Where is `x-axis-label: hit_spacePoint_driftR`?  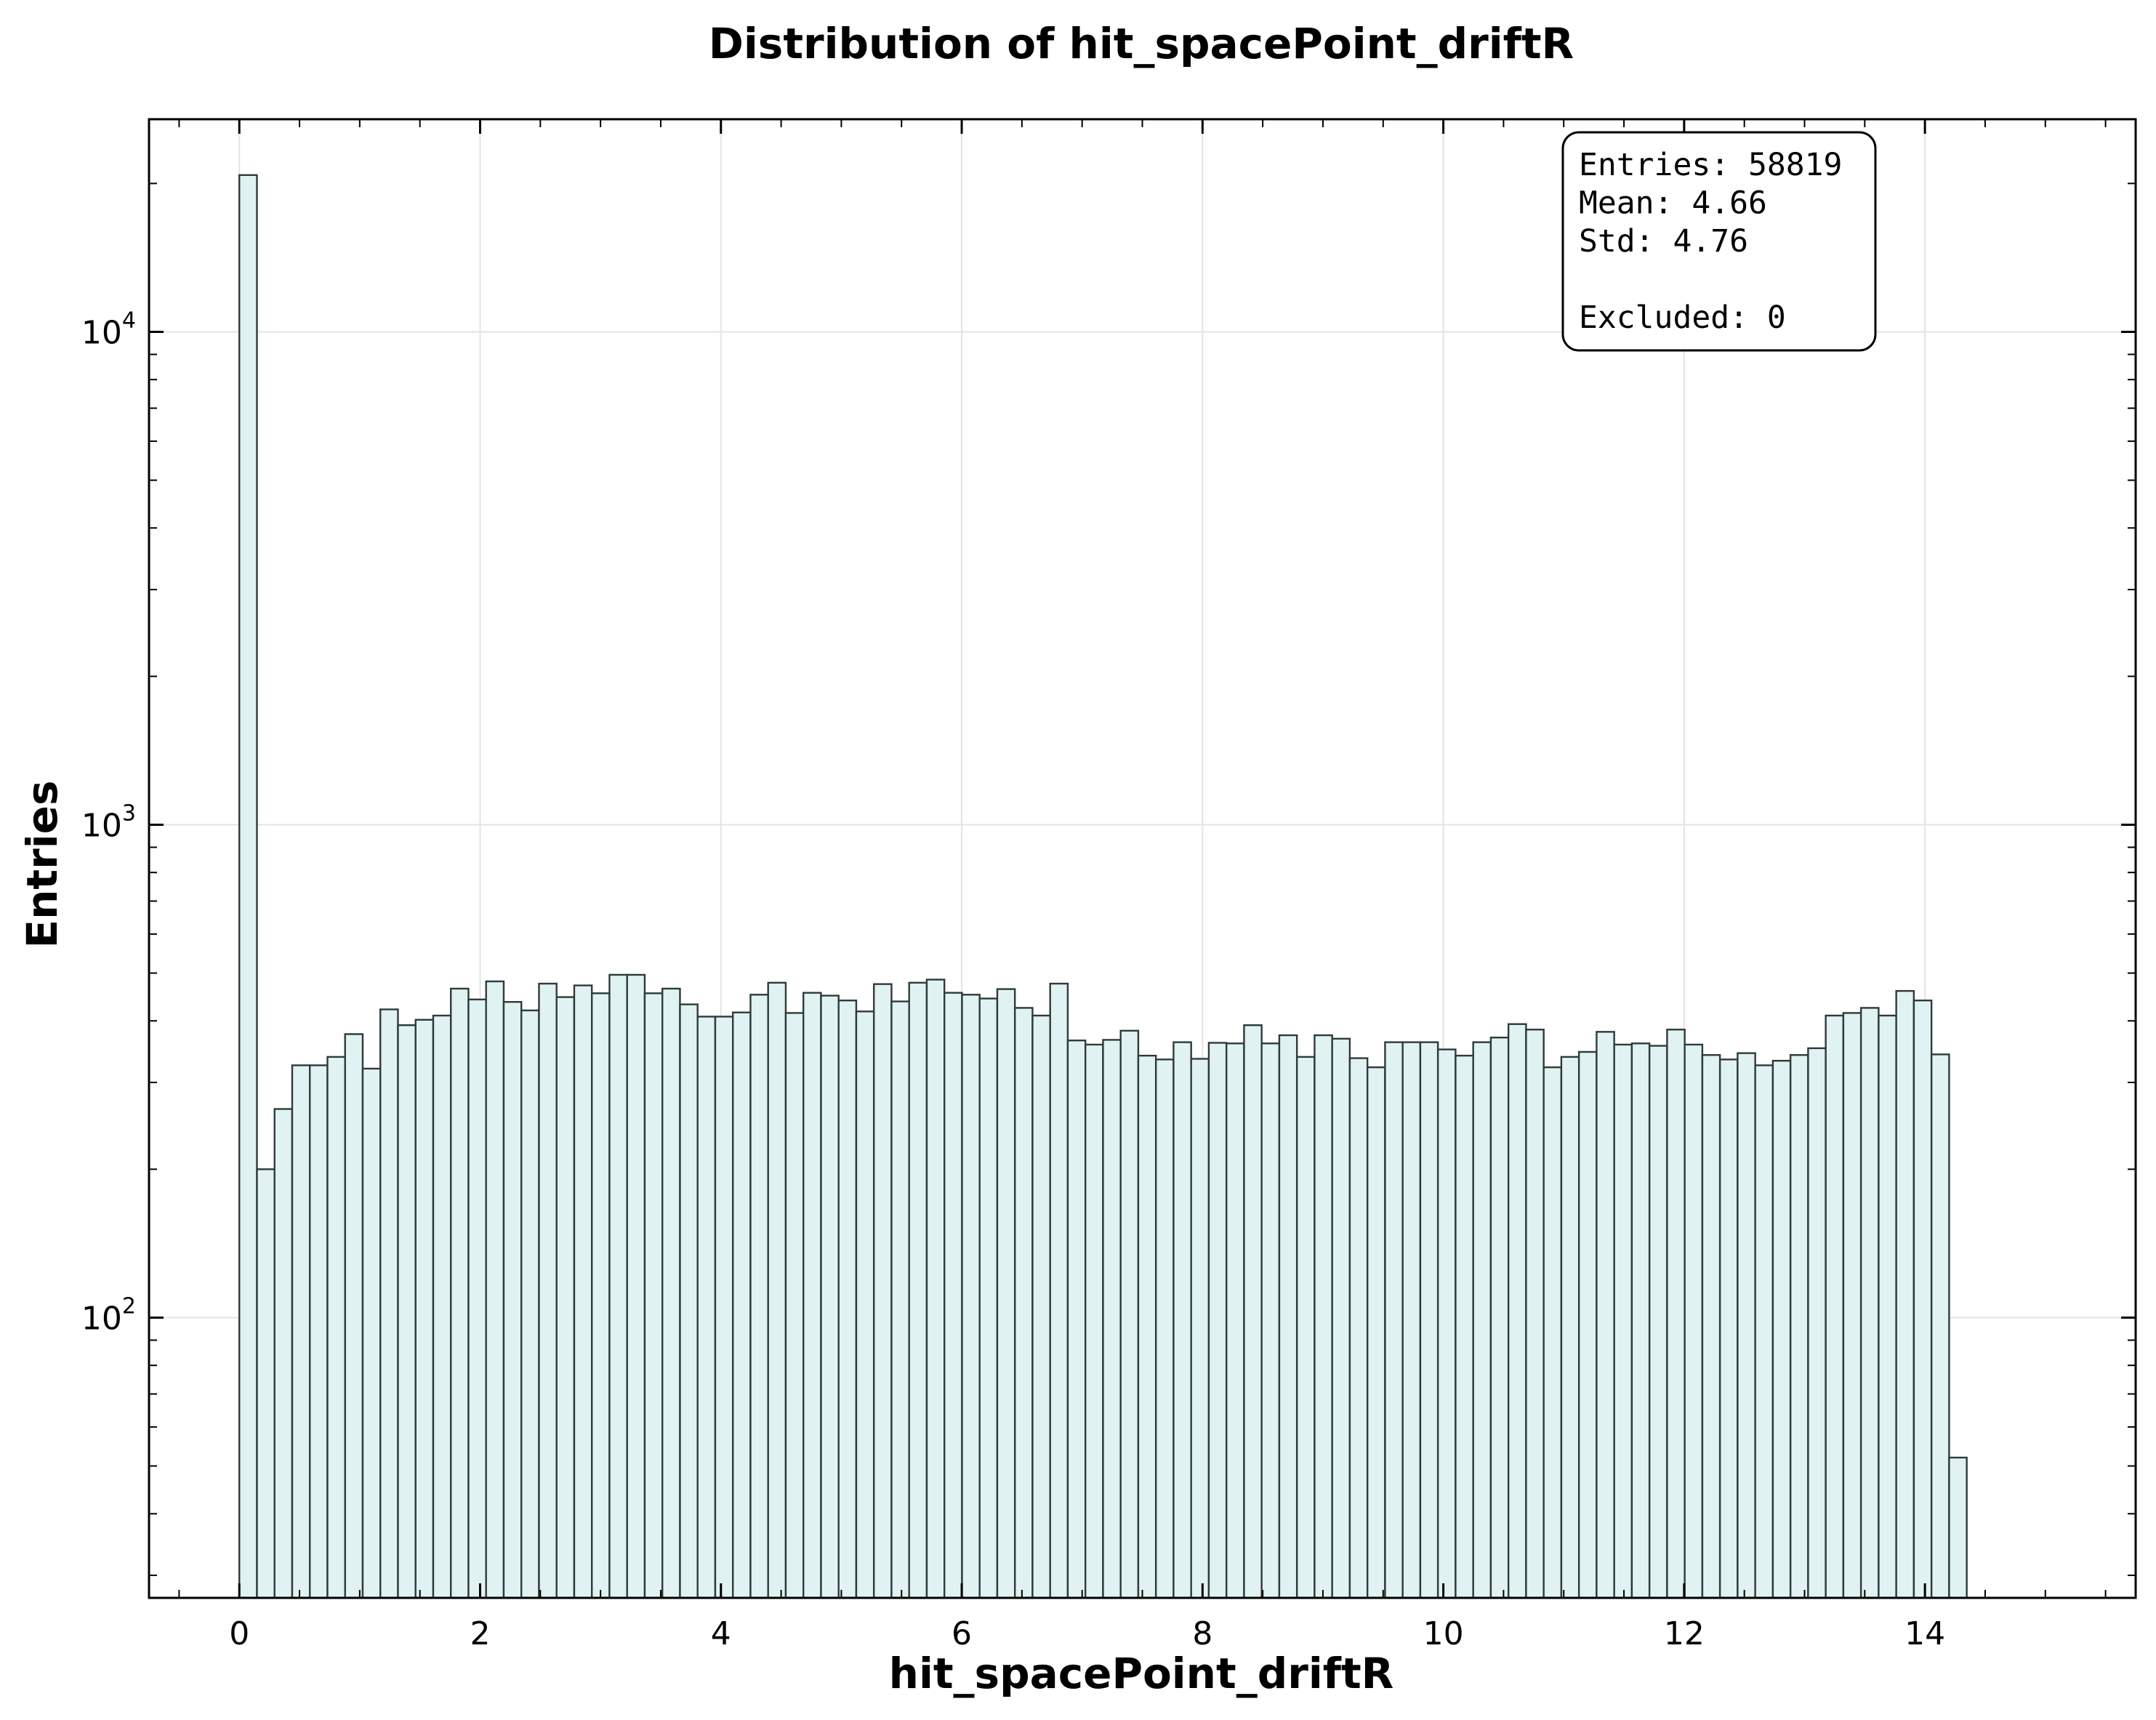
x-axis-label: hit_spacePoint_driftR is located at coordinates (1141, 1673).